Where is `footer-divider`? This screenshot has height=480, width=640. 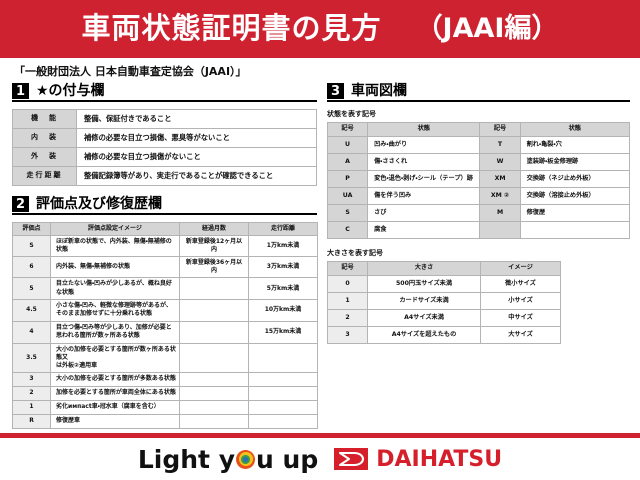
footer-divider is located at coordinates (320, 435).